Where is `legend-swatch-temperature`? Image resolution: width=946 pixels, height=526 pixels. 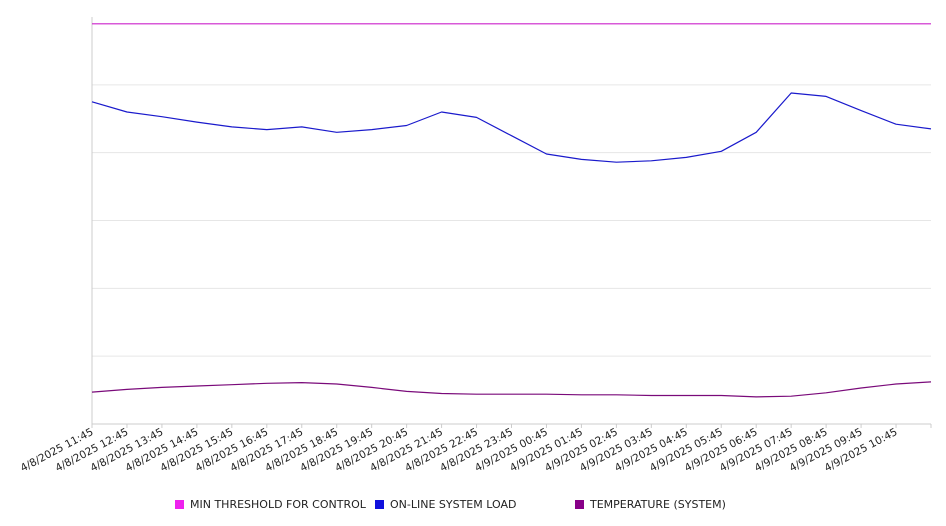 legend-swatch-temperature is located at coordinates (579, 504).